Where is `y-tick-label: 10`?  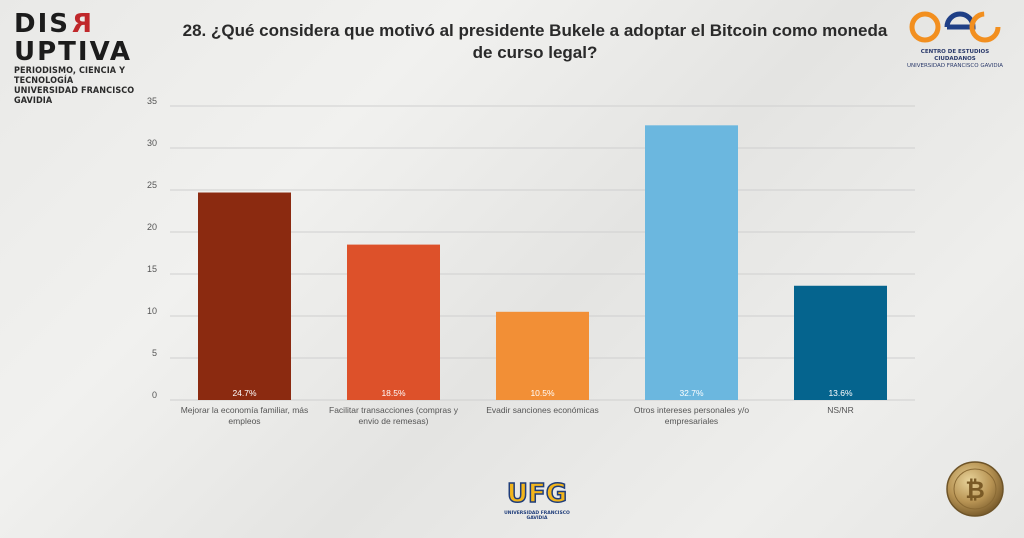
y-tick-label: 10 is located at coordinates (152, 311).